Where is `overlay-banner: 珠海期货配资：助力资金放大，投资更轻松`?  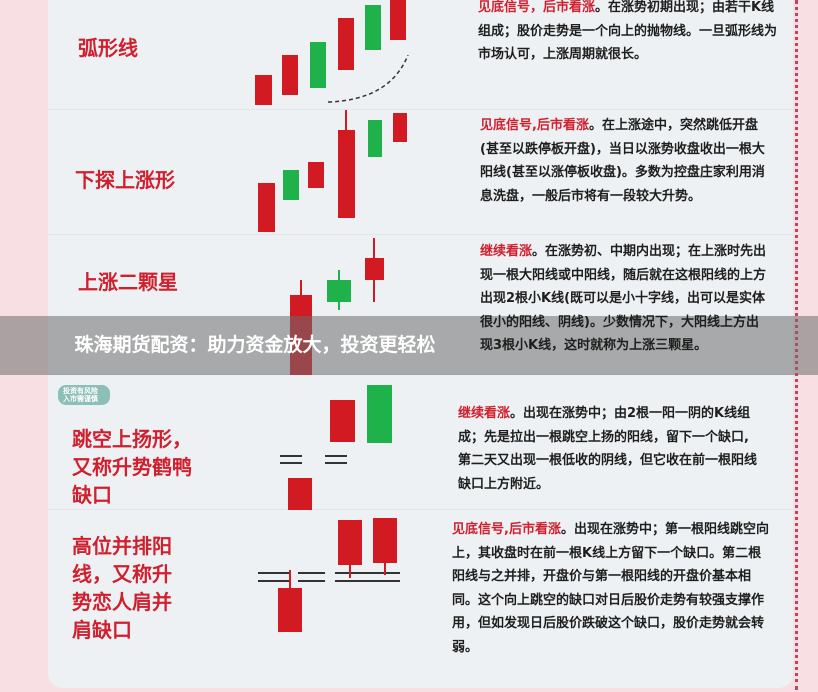 overlay-banner: 珠海期货配资：助力资金放大，投资更轻松 is located at coordinates (255, 345).